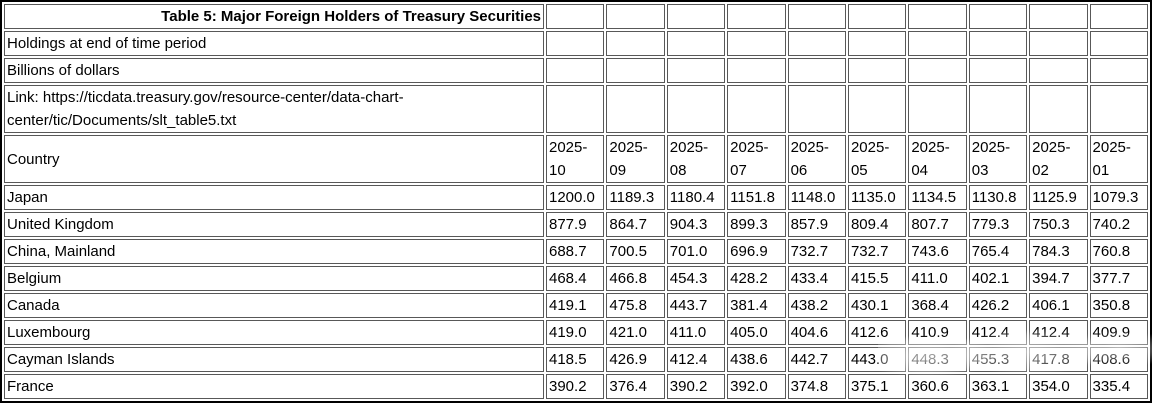 This screenshot has height=403, width=1152. What do you see at coordinates (816, 332) in the screenshot?
I see `value-cell: 404.6` at bounding box center [816, 332].